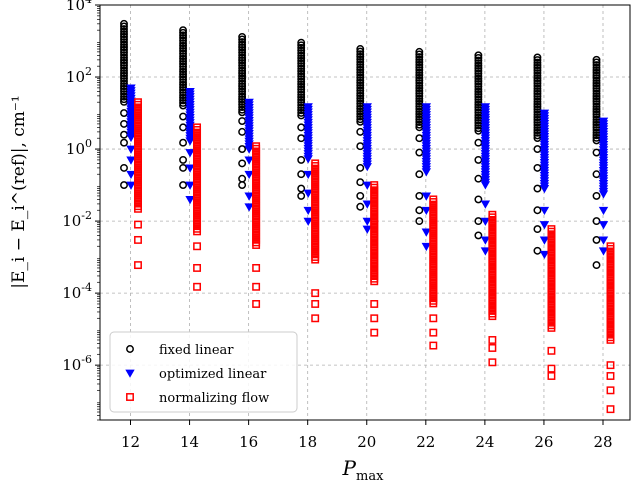 This screenshot has height=485, width=640. What do you see at coordinates (130, 442) in the screenshot?
I see `x-tick-label: 12` at bounding box center [130, 442].